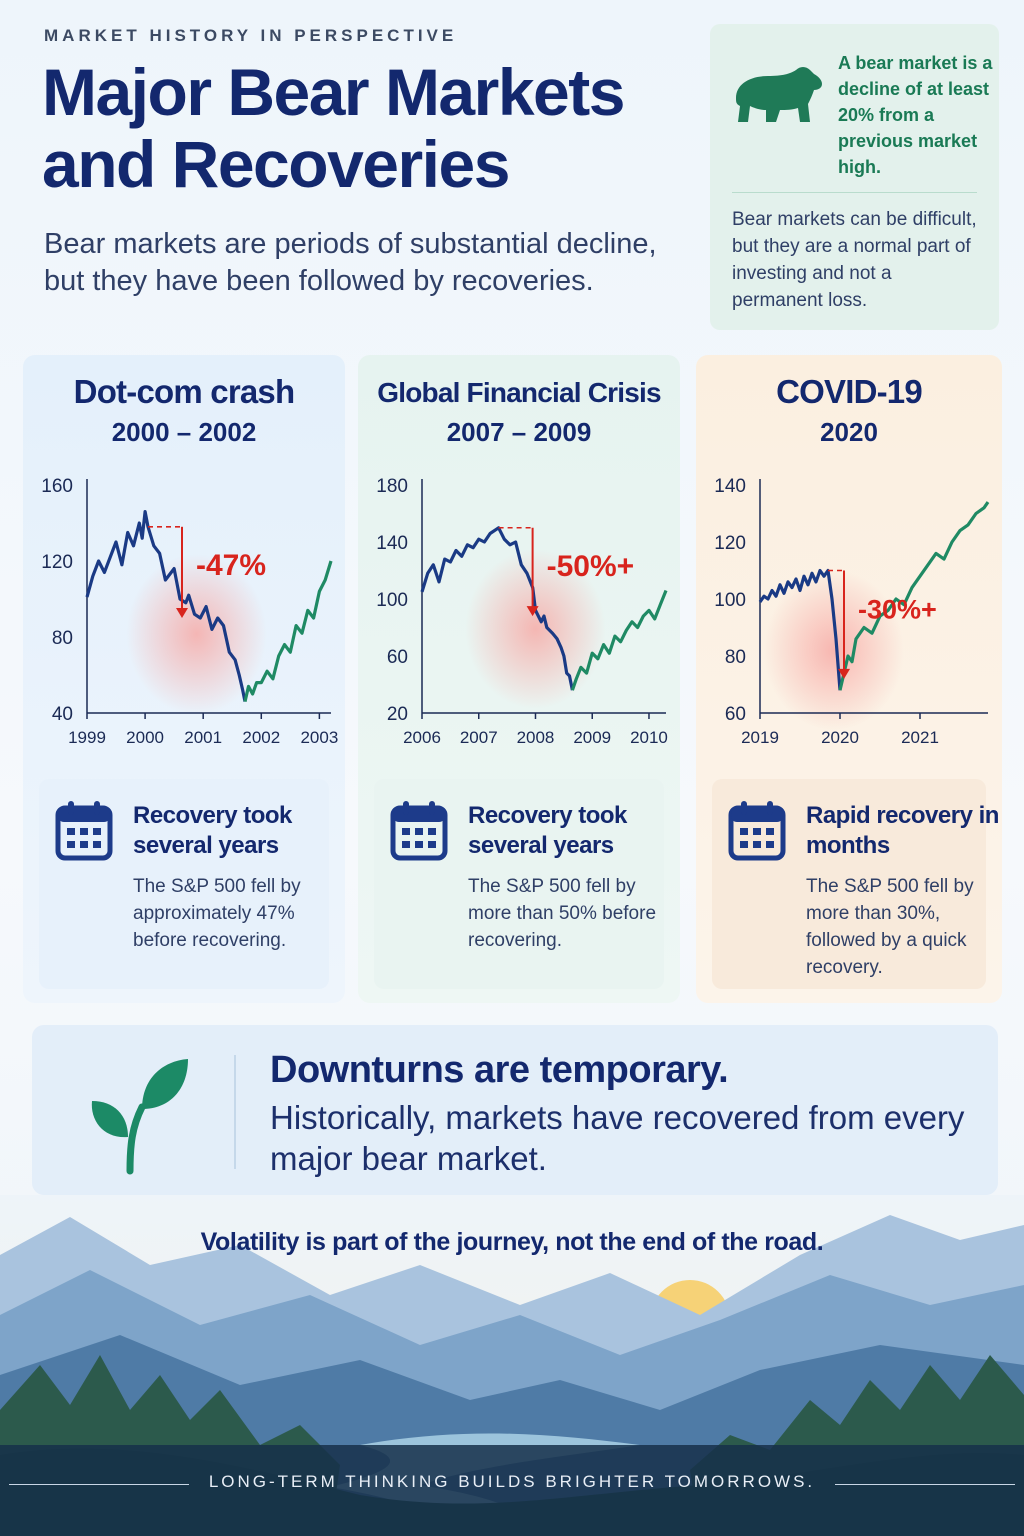 This screenshot has width=1024, height=1536. What do you see at coordinates (62, 714) in the screenshot?
I see `y-tick-label: 40` at bounding box center [62, 714].